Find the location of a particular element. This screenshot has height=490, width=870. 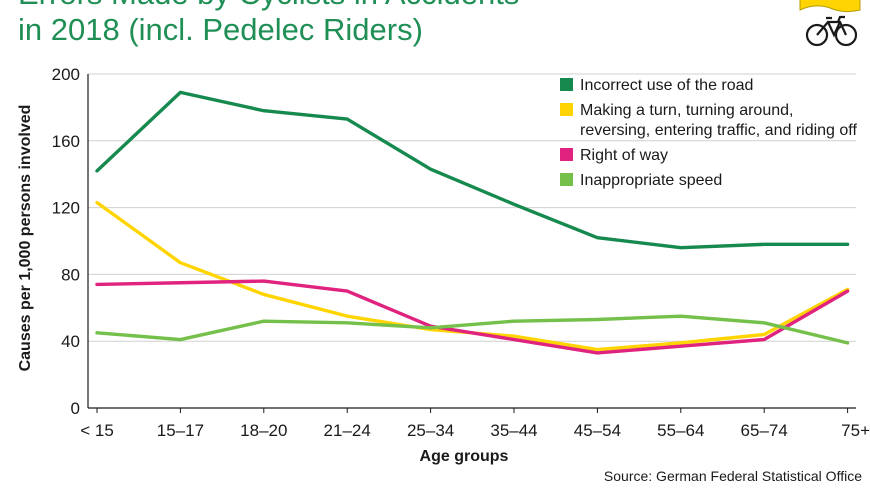

x-tick-label: < 15 is located at coordinates (97, 430).